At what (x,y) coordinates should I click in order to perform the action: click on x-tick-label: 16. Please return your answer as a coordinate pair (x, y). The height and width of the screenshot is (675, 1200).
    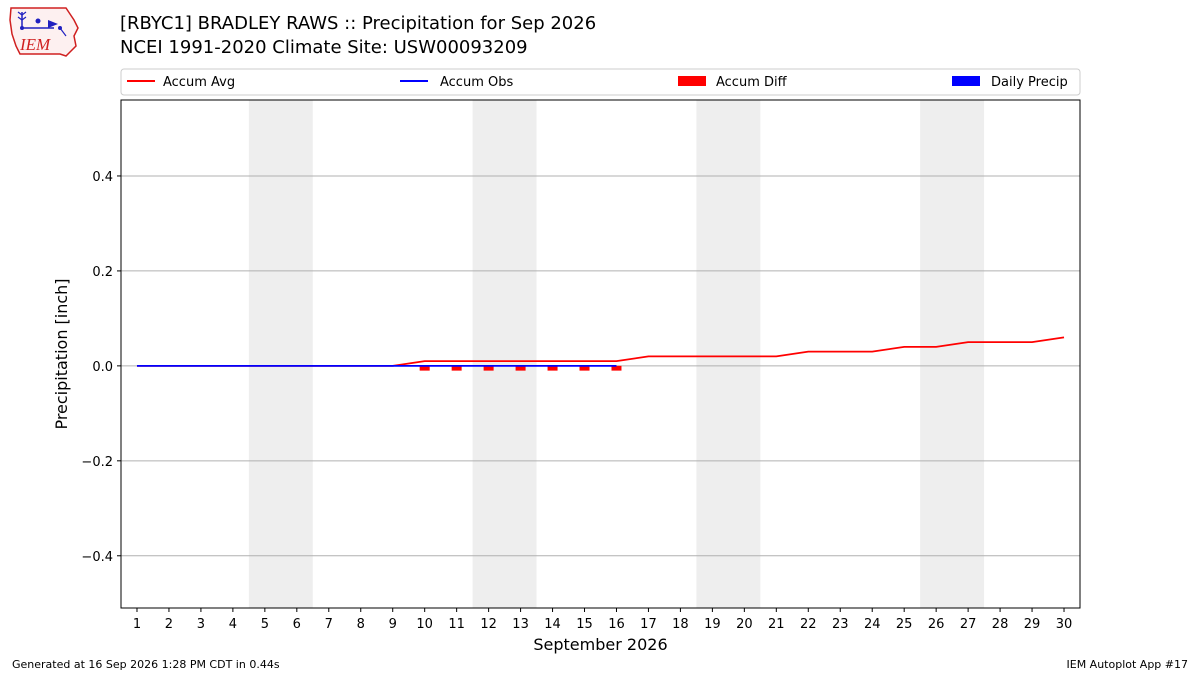
    Looking at the image, I should click on (616, 624).